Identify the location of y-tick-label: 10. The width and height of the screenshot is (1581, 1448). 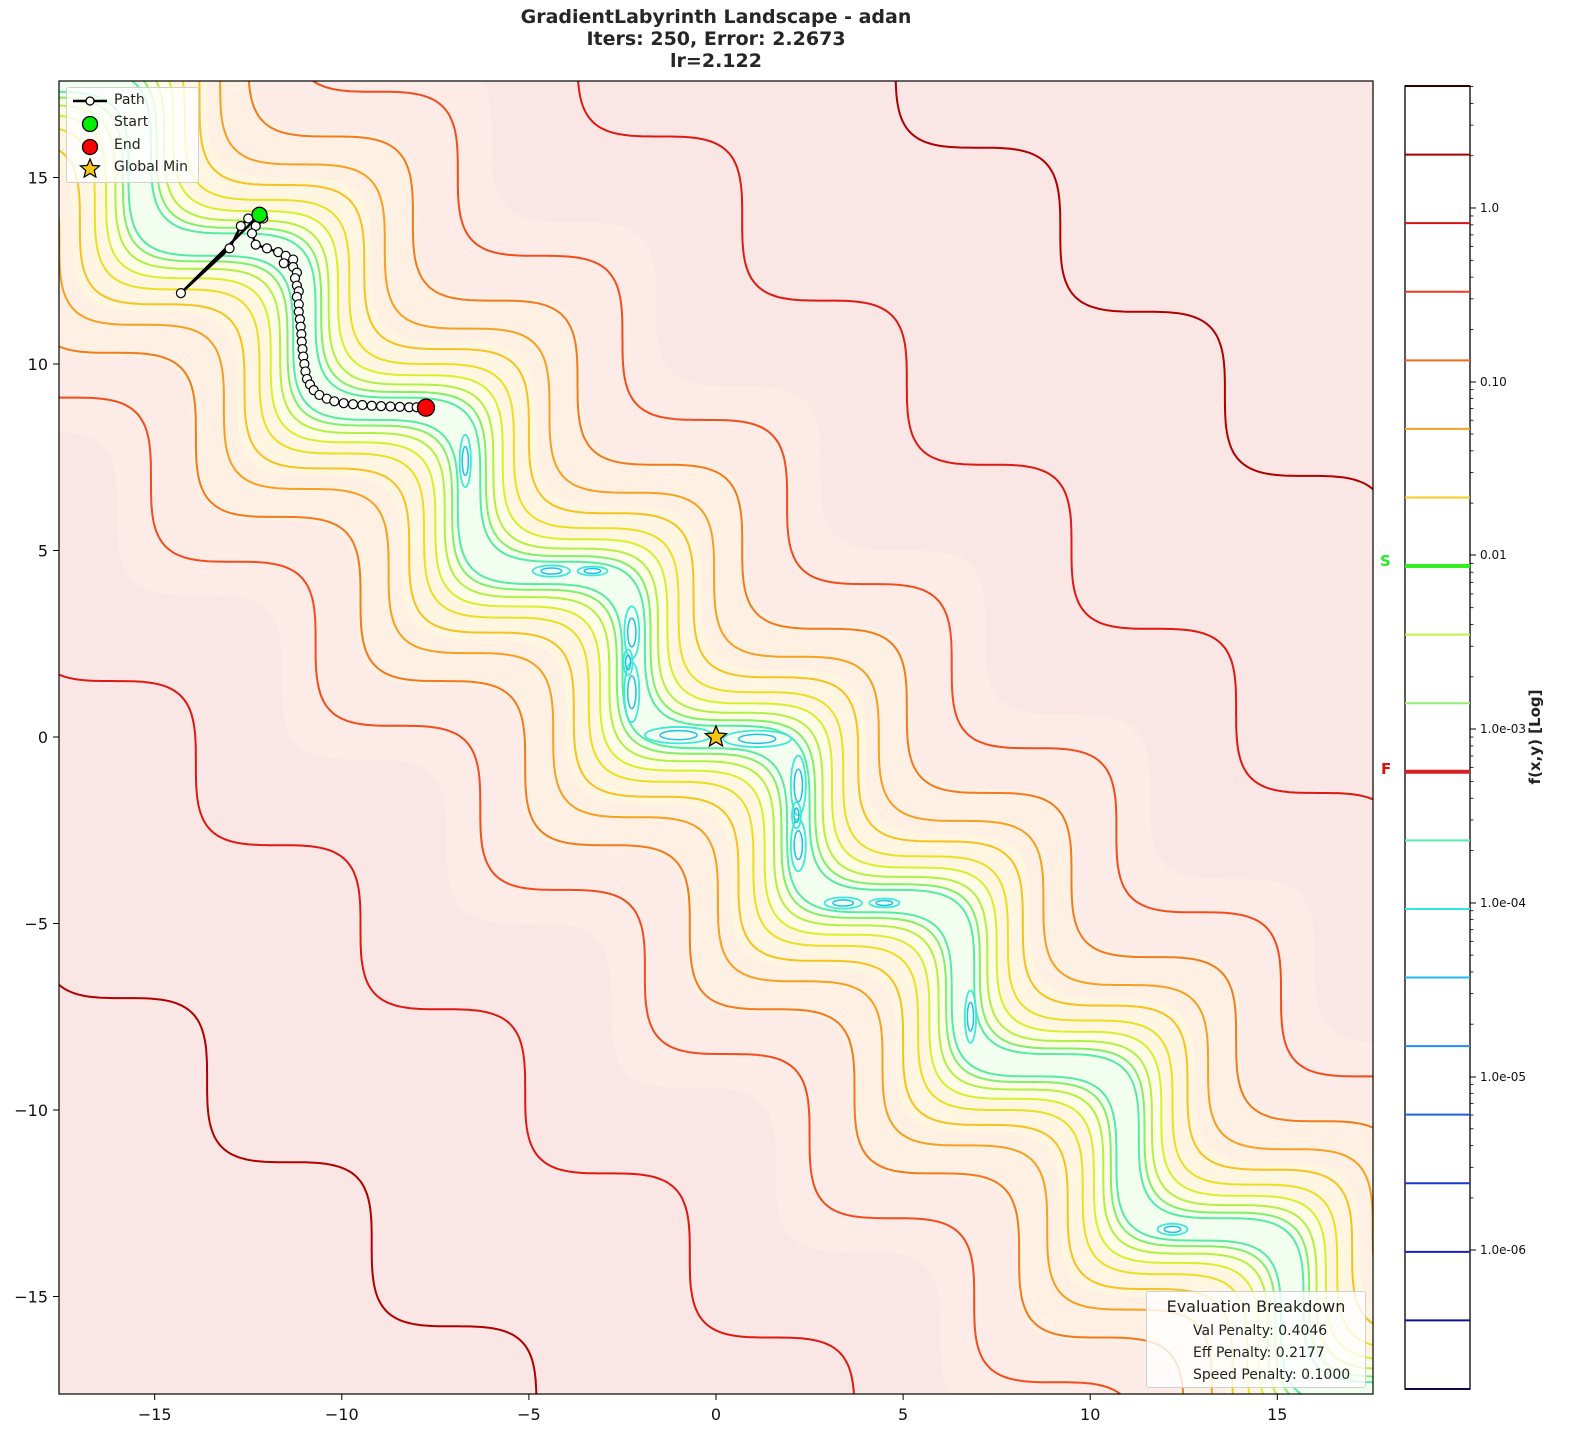
(38, 364).